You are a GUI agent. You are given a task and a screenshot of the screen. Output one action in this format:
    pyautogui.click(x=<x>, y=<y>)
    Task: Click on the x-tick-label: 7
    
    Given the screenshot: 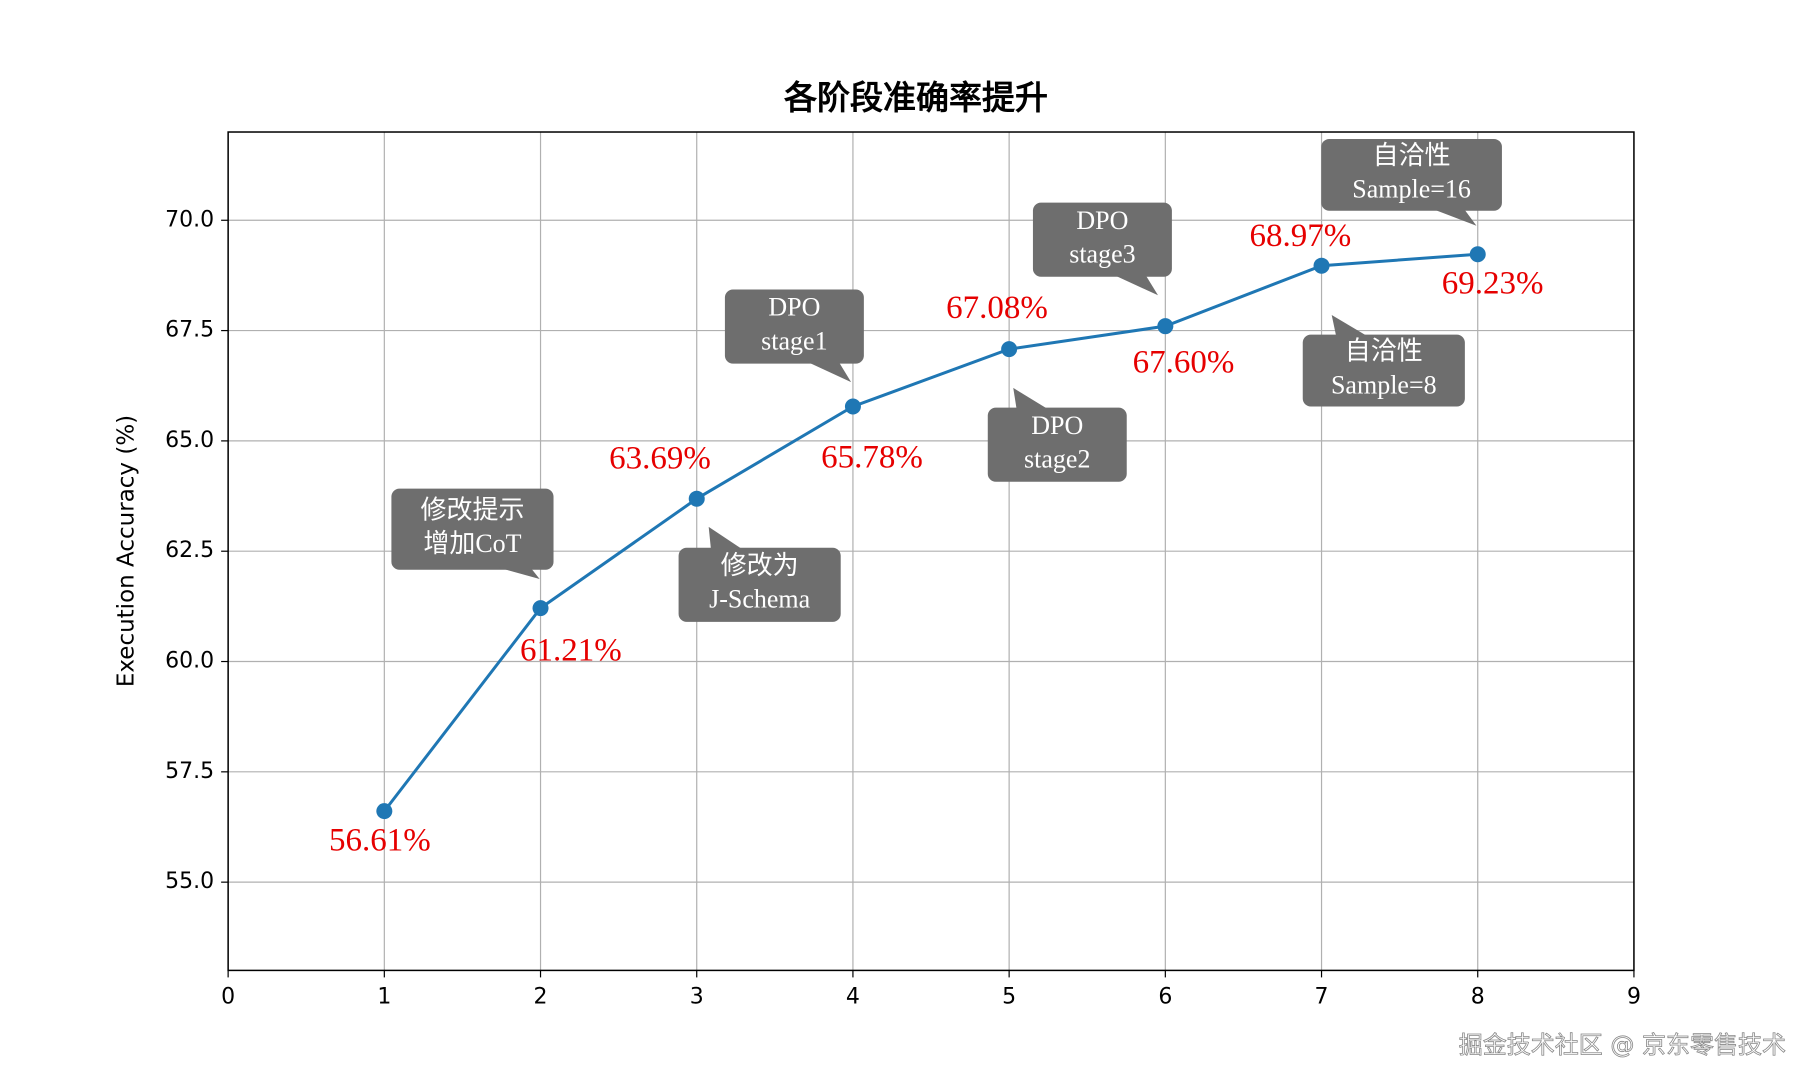 What is the action you would take?
    pyautogui.click(x=1322, y=996)
    